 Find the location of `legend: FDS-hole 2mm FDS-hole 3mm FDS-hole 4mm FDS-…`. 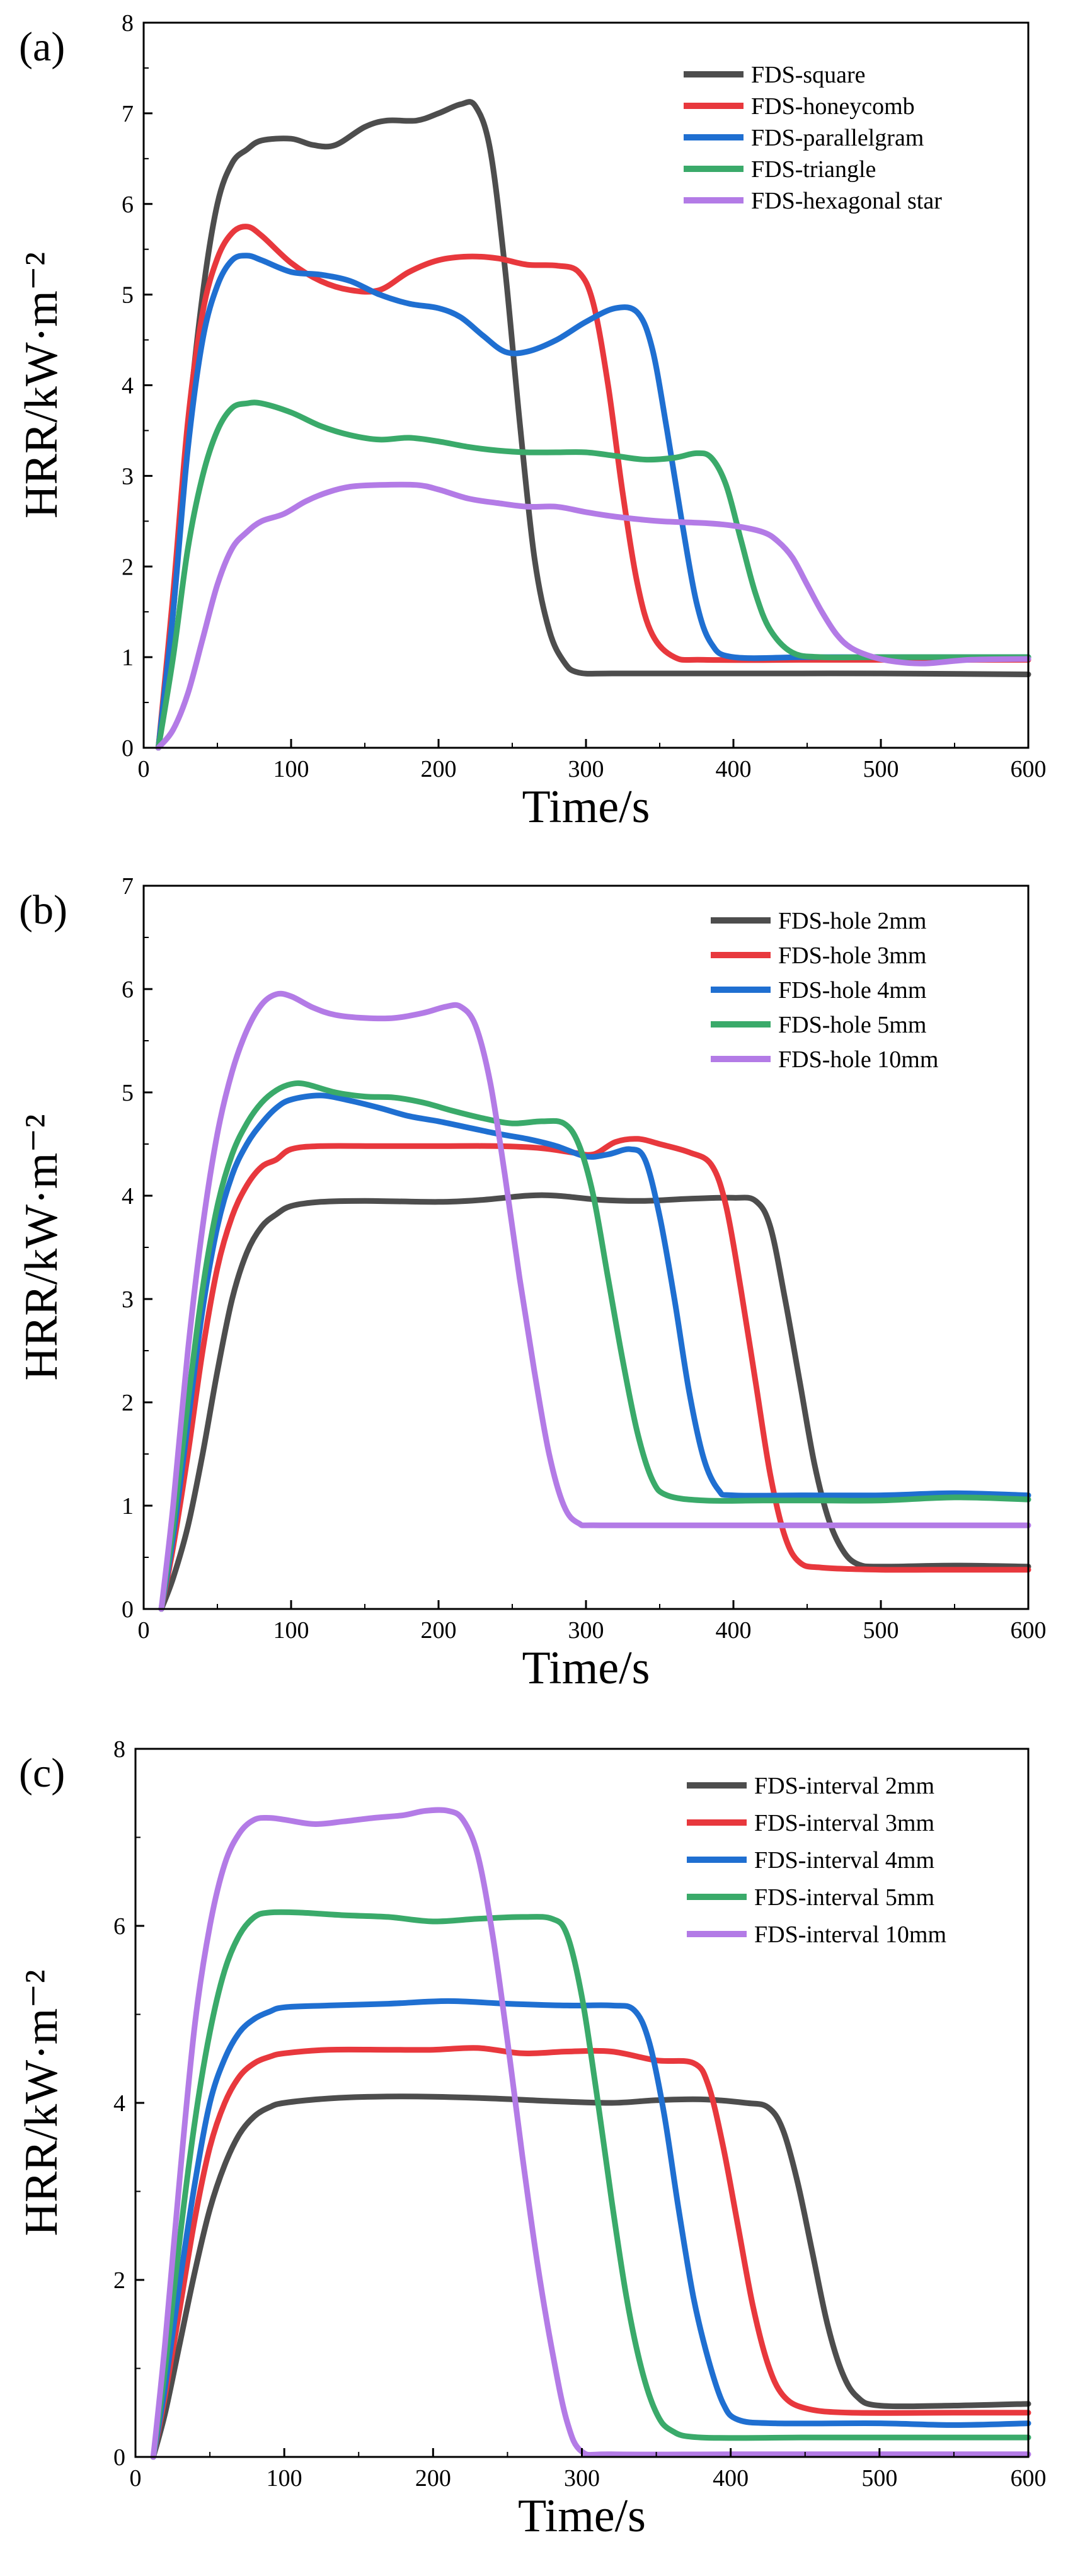

legend: FDS-hole 2mm FDS-hole 3mm FDS-hole 4mm FDS-… is located at coordinates (824, 991).